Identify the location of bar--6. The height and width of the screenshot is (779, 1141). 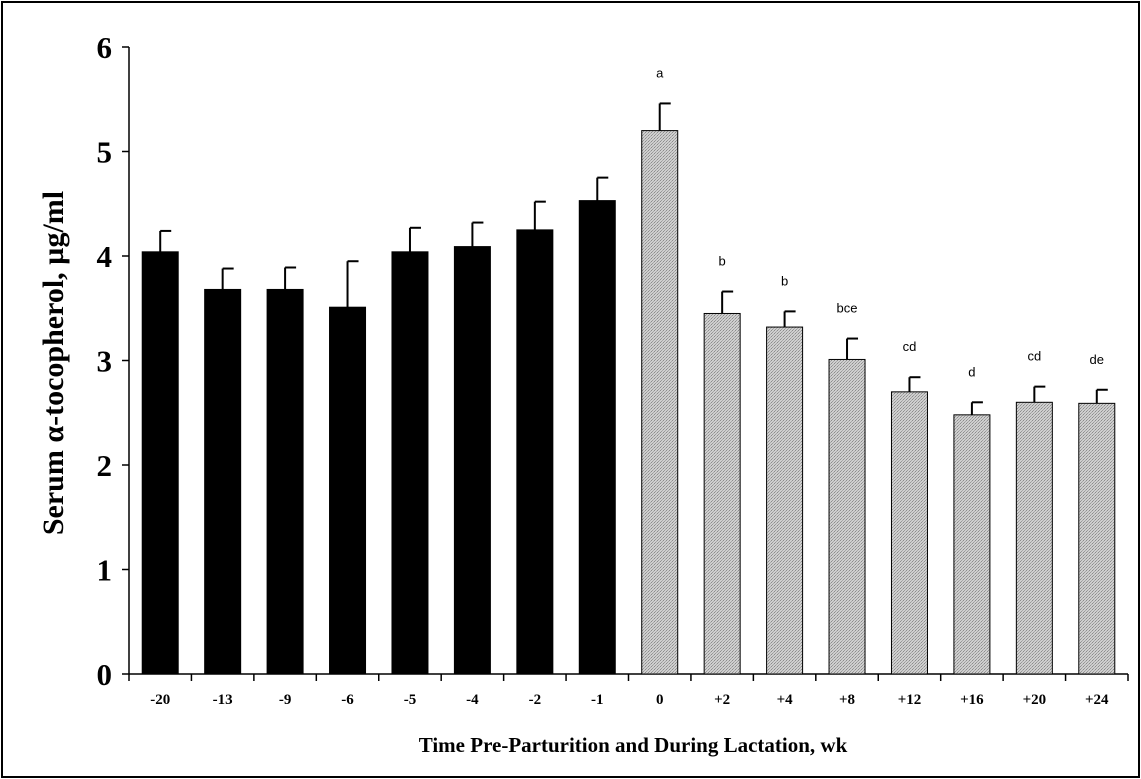
(348, 490).